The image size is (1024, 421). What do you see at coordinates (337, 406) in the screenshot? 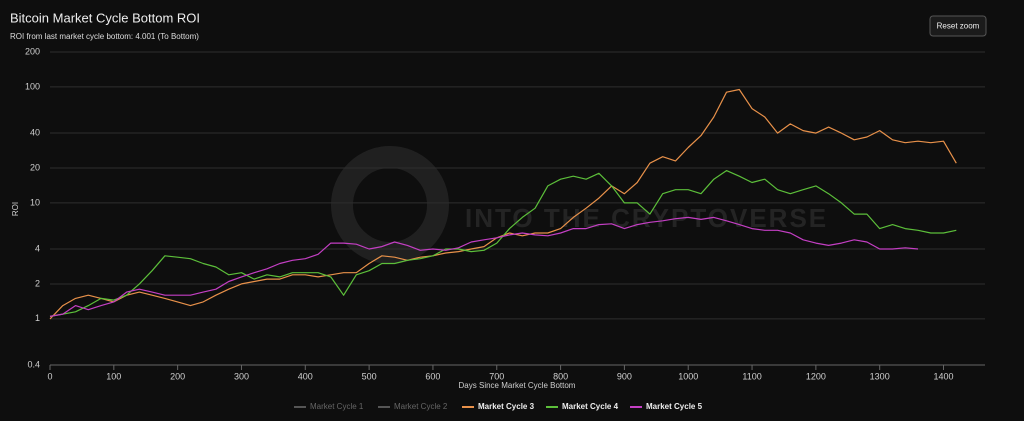
I see `legend-label: Market Cycle 1` at bounding box center [337, 406].